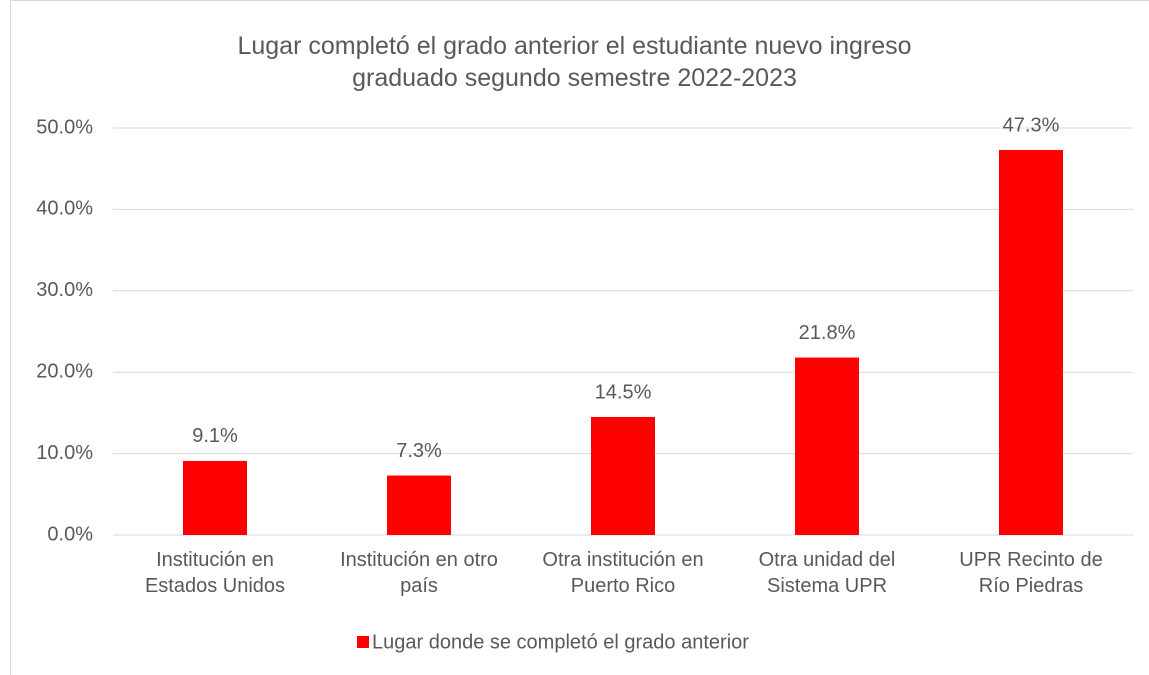  I want to click on y-tick-label: 20.0%, so click(64, 371).